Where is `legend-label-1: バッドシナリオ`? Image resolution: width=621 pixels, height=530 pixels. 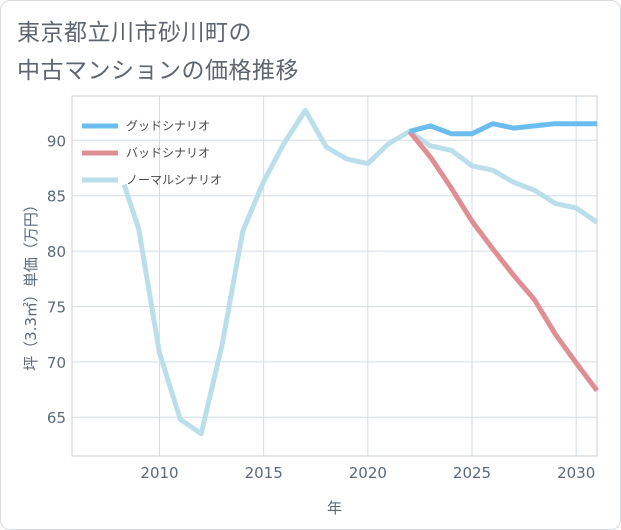
legend-label-1: バッドシナリオ is located at coordinates (168, 153).